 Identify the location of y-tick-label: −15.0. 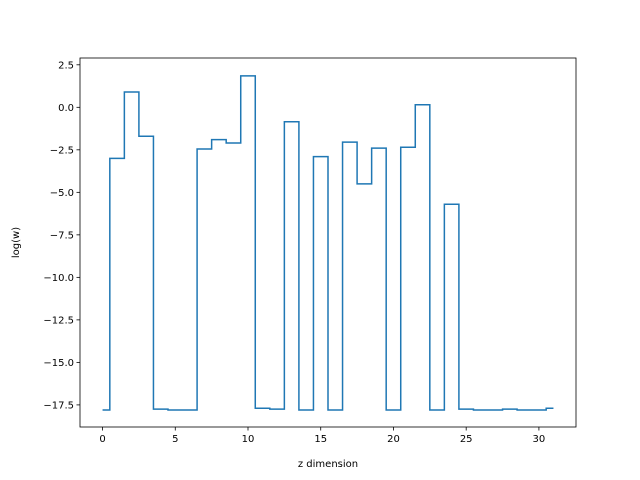
(58, 363).